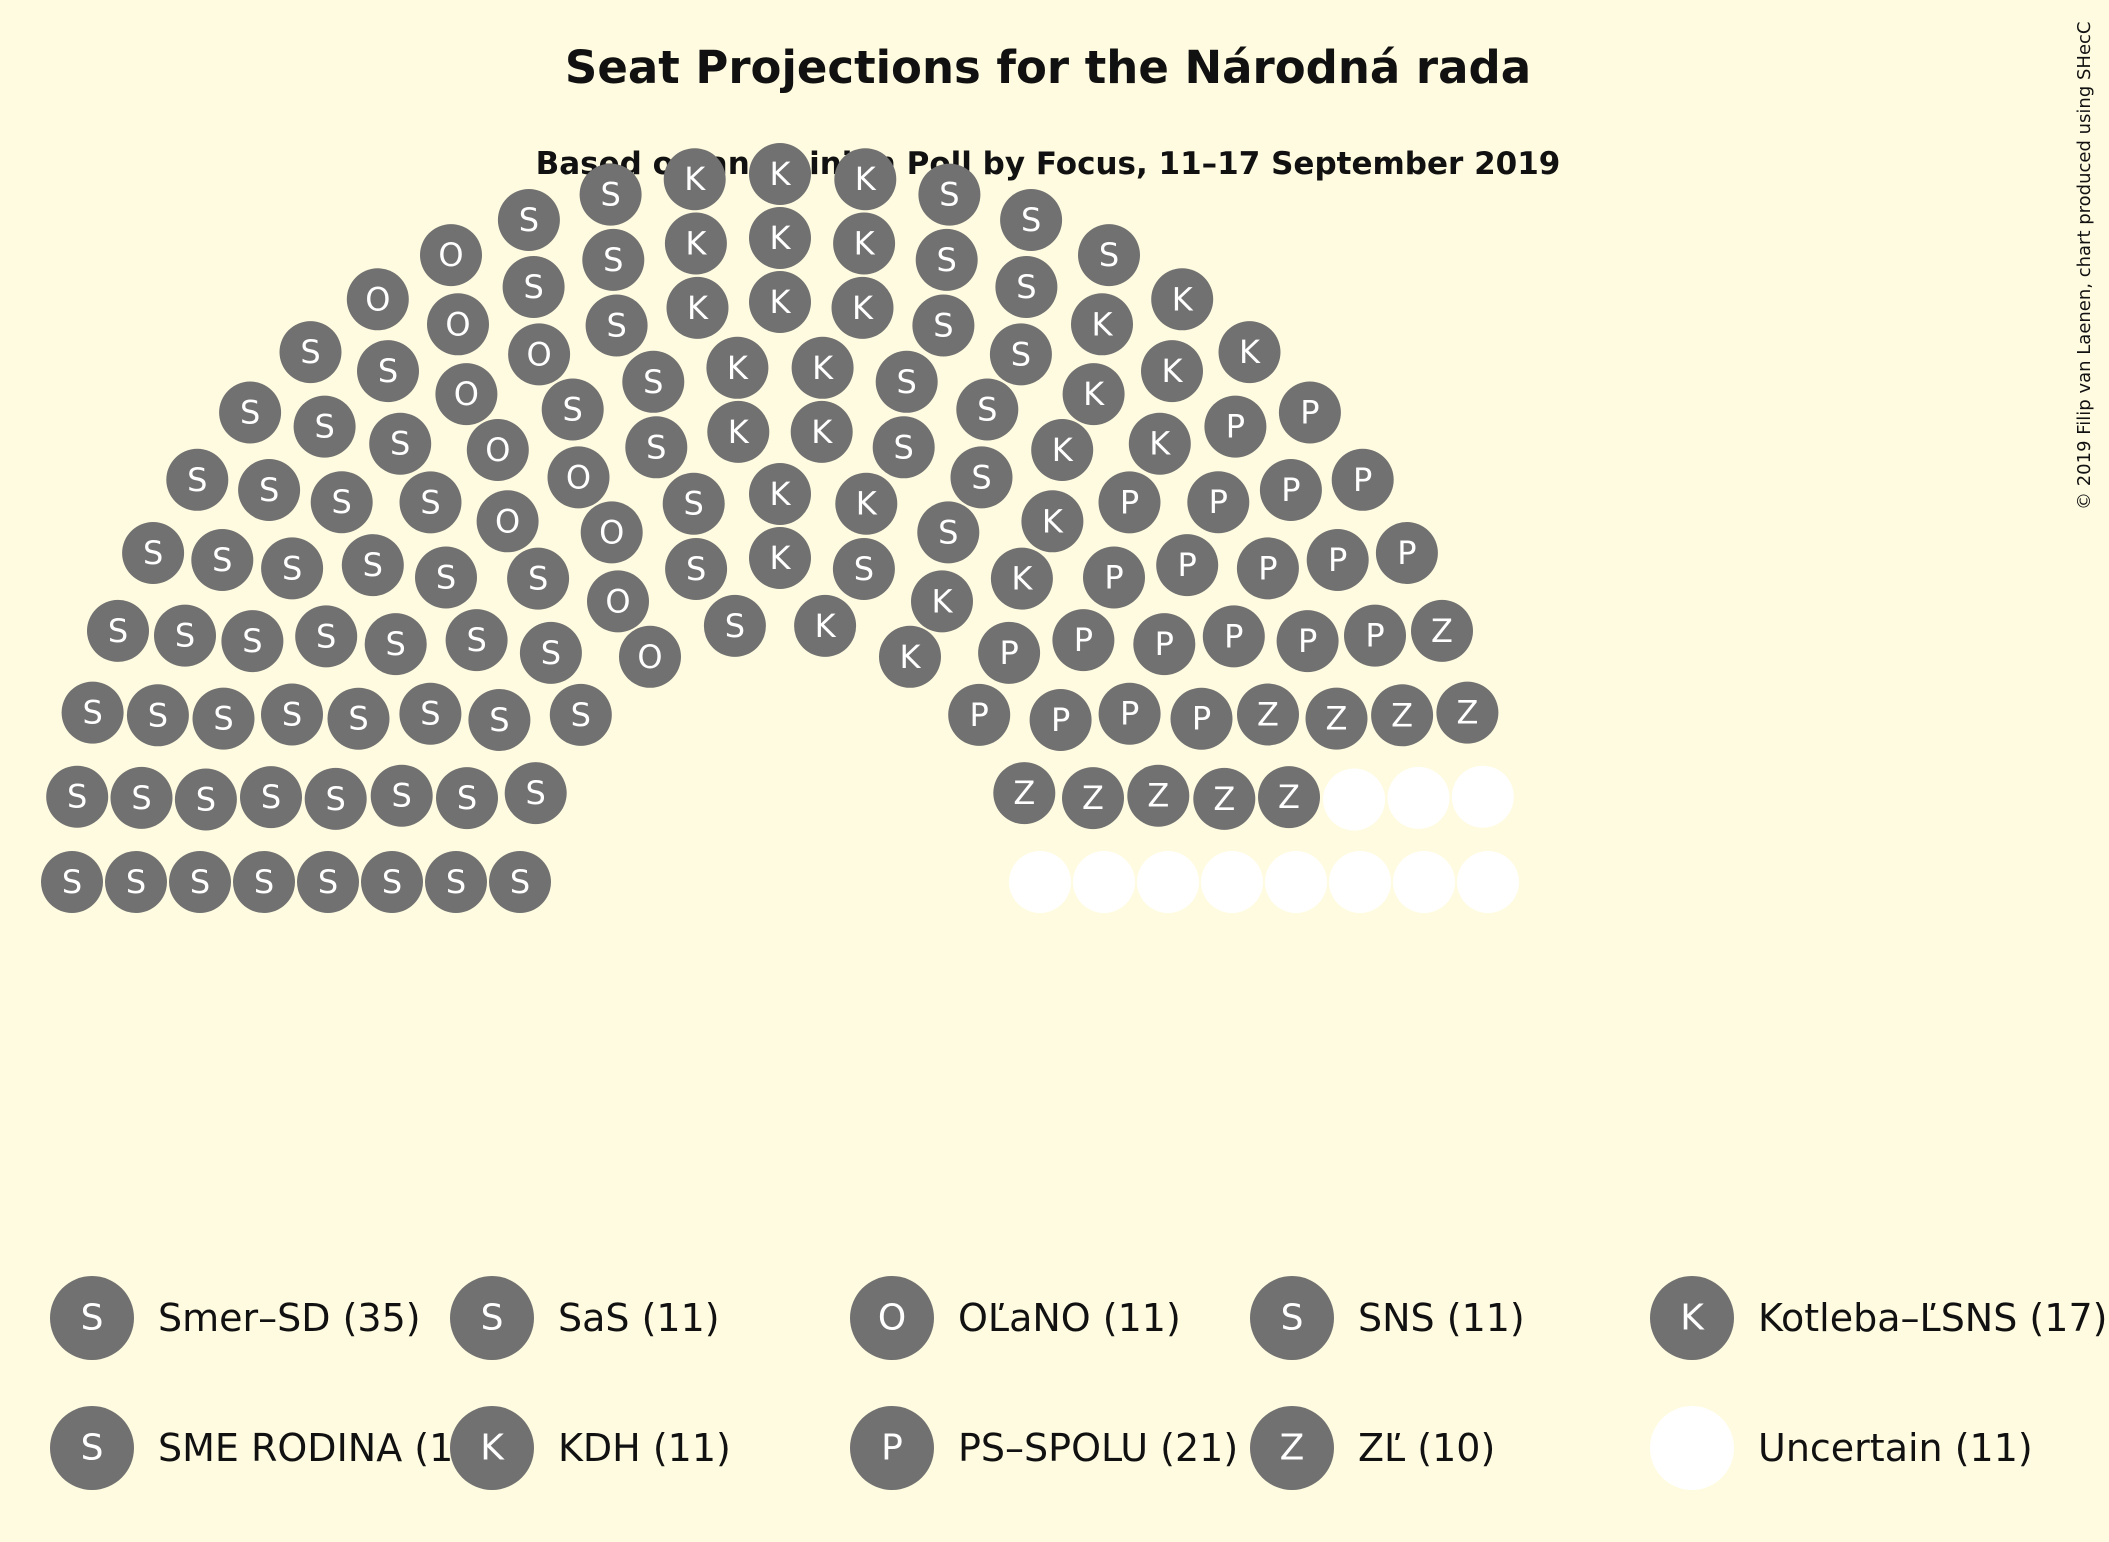  I want to click on chart-title: Seat Projections for the Národná rada, so click(1048, 67).